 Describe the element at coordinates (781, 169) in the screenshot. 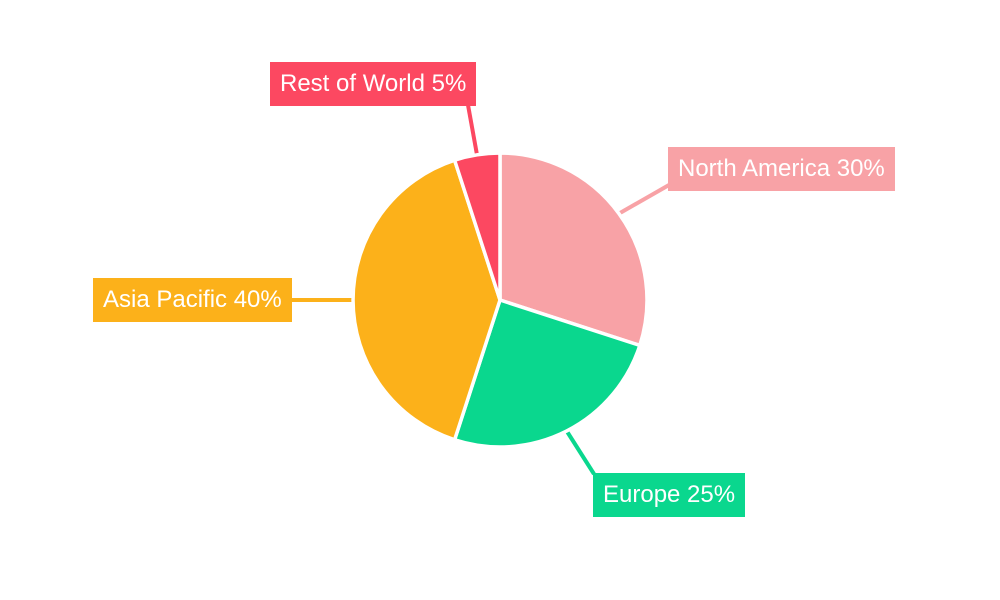

I see `callout-north-america: North America 30%` at that location.